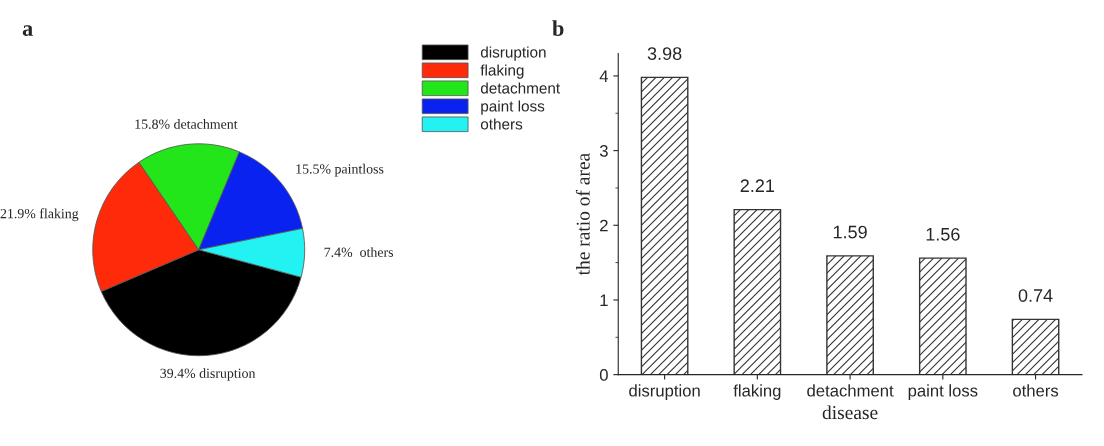 This screenshot has height=446, width=1104. Describe the element at coordinates (603, 151) in the screenshot. I see `y-tick-label: 3` at that location.